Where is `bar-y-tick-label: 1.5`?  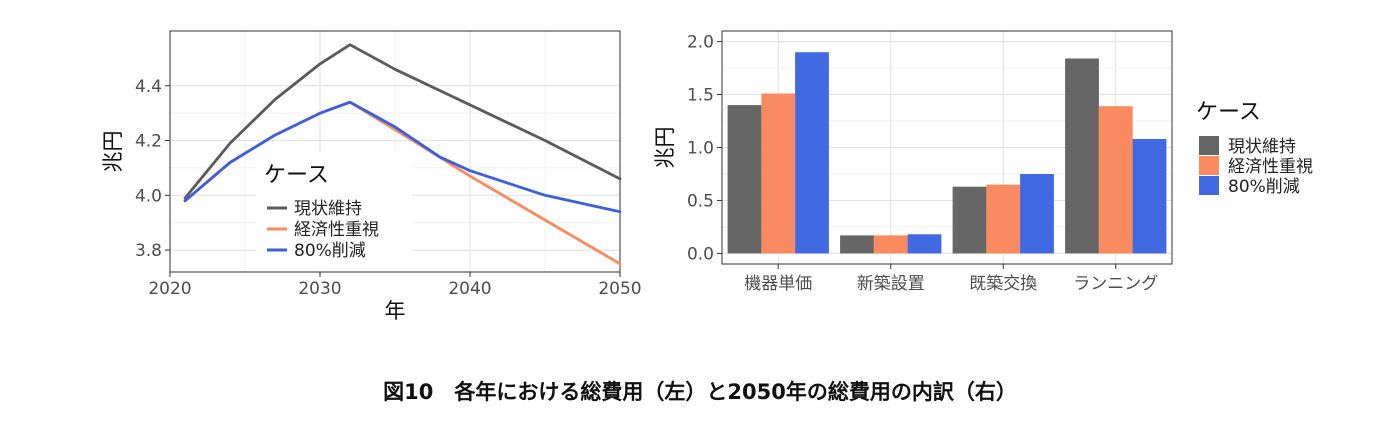
bar-y-tick-label: 1.5 is located at coordinates (700, 96).